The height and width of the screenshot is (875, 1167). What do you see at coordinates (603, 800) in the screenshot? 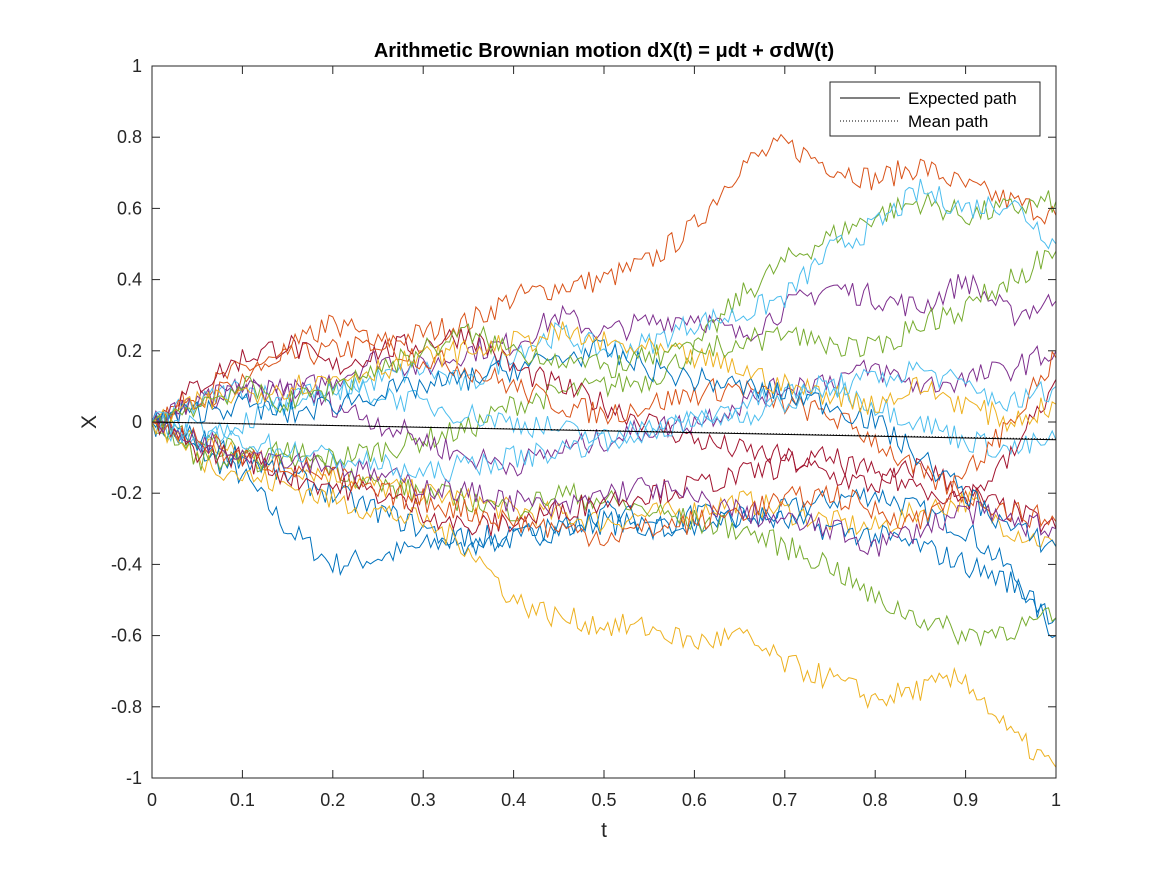
I see `x-tick-label: 0.5` at bounding box center [603, 800].